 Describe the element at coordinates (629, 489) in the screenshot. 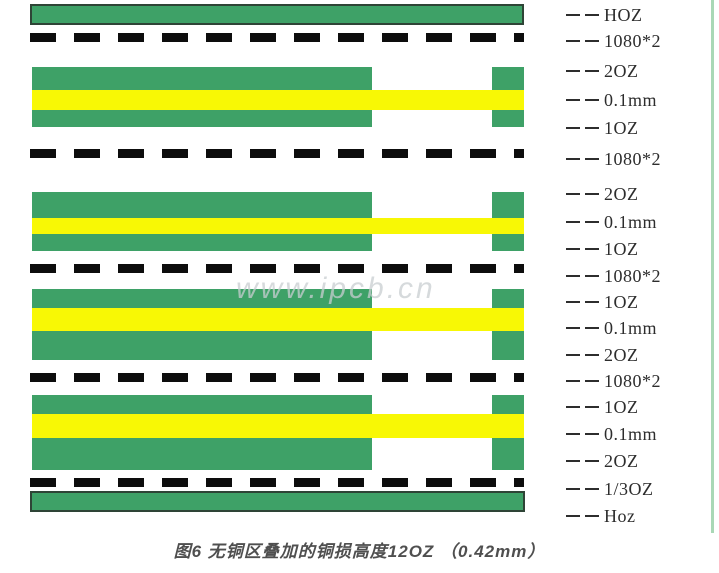

I see `layer-label: 1/3OZ` at that location.